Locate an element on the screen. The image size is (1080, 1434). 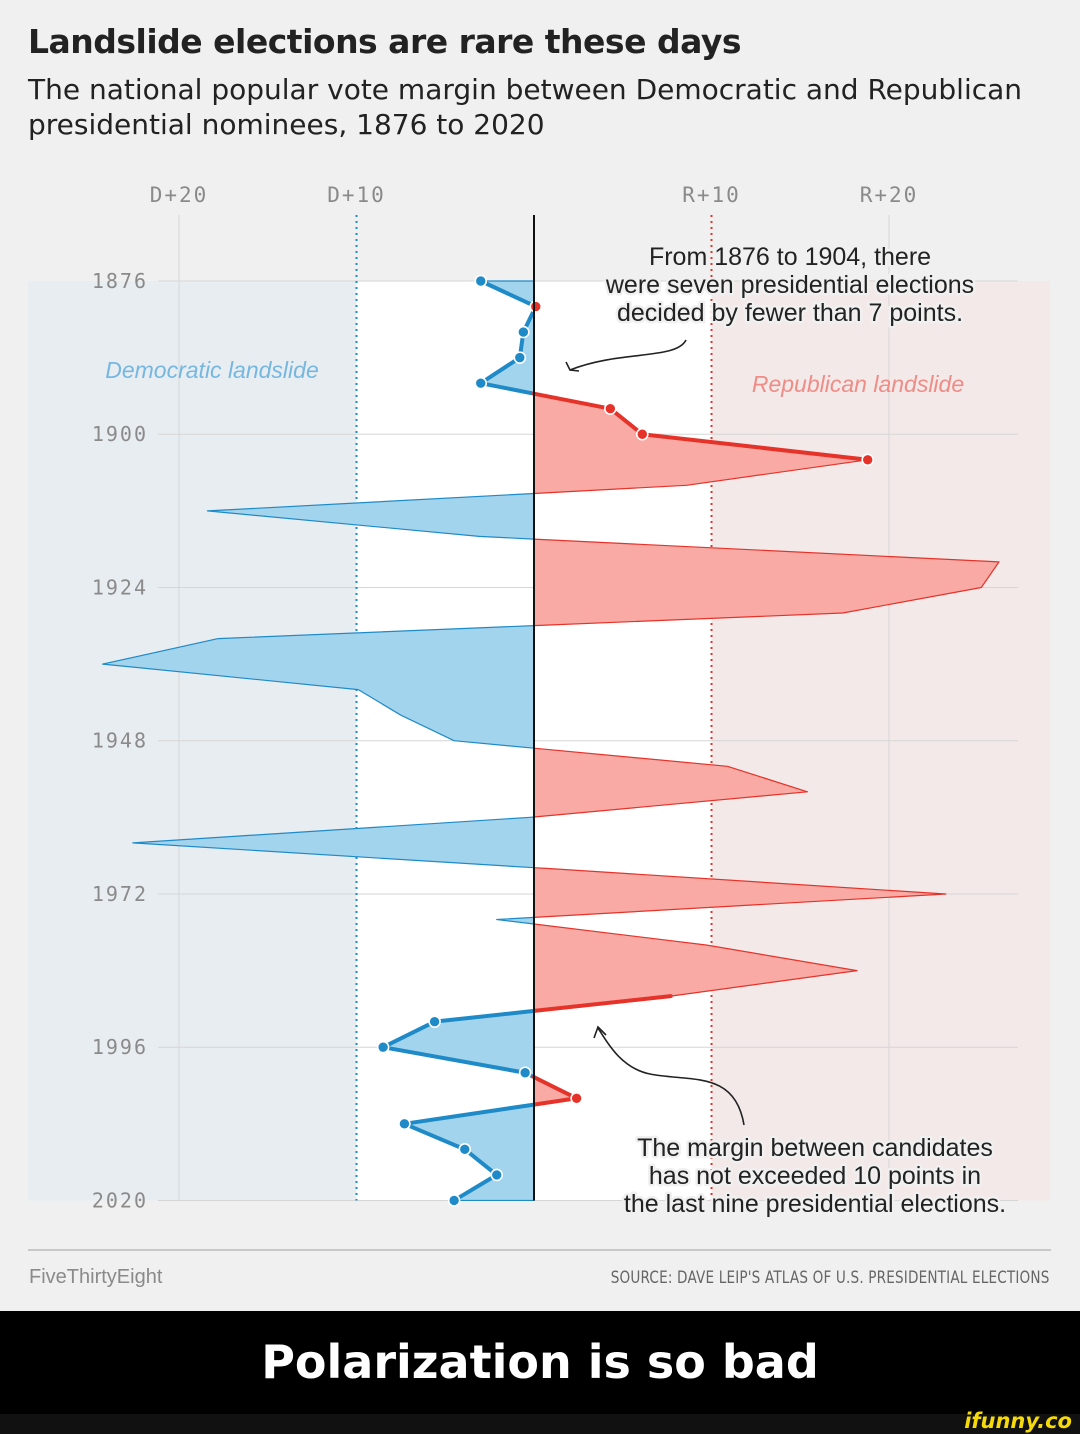
x-tick-label: D+10 is located at coordinates (356, 195).